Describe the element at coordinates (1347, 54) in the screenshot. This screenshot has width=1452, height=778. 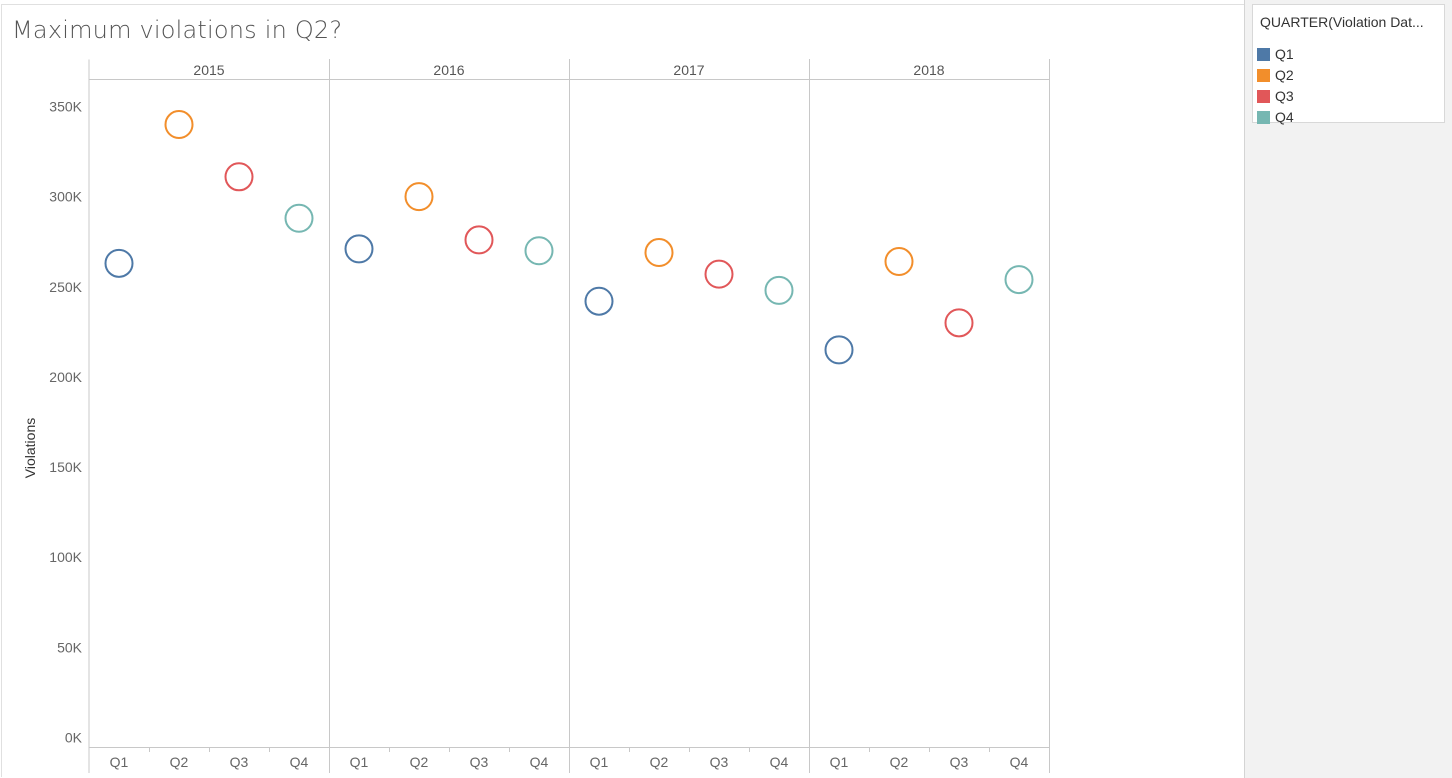
I see `legend-item-q1: Q1` at that location.